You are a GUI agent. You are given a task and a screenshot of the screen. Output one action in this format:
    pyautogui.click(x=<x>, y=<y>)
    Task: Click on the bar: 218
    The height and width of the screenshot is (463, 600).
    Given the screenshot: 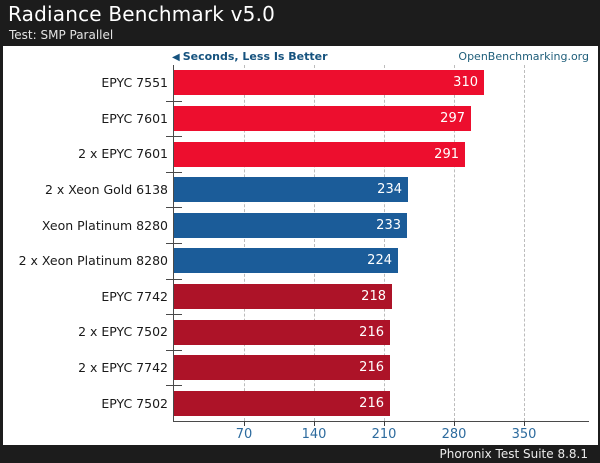 What is the action you would take?
    pyautogui.click(x=283, y=296)
    